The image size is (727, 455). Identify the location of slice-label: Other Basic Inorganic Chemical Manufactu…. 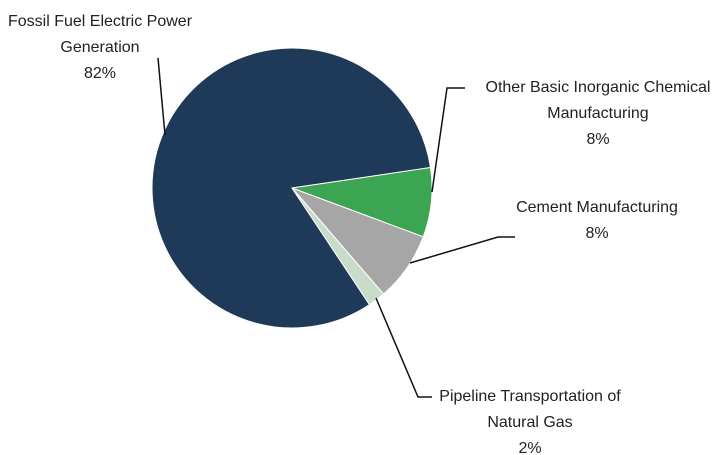
(597, 114).